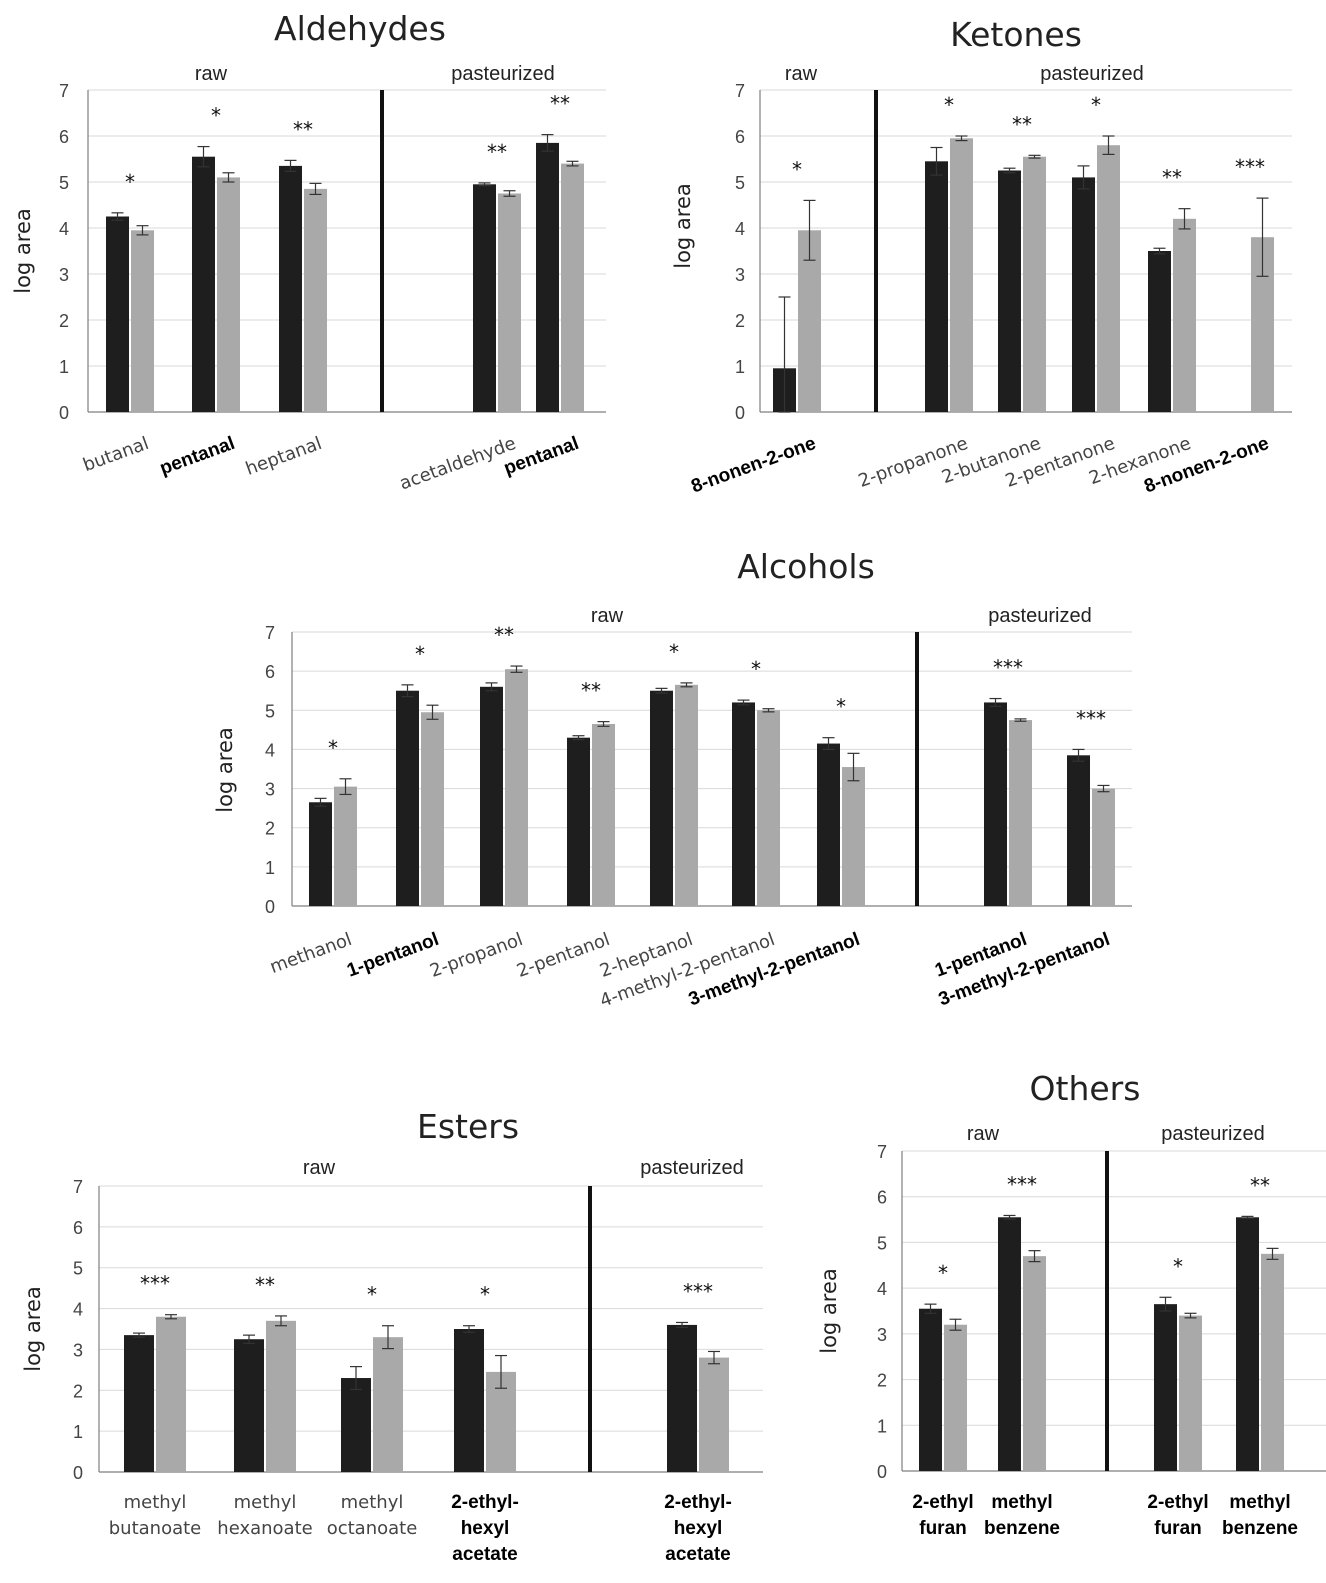 The width and height of the screenshot is (1326, 1583). I want to click on category-label: 2-pentanol, so click(563, 955).